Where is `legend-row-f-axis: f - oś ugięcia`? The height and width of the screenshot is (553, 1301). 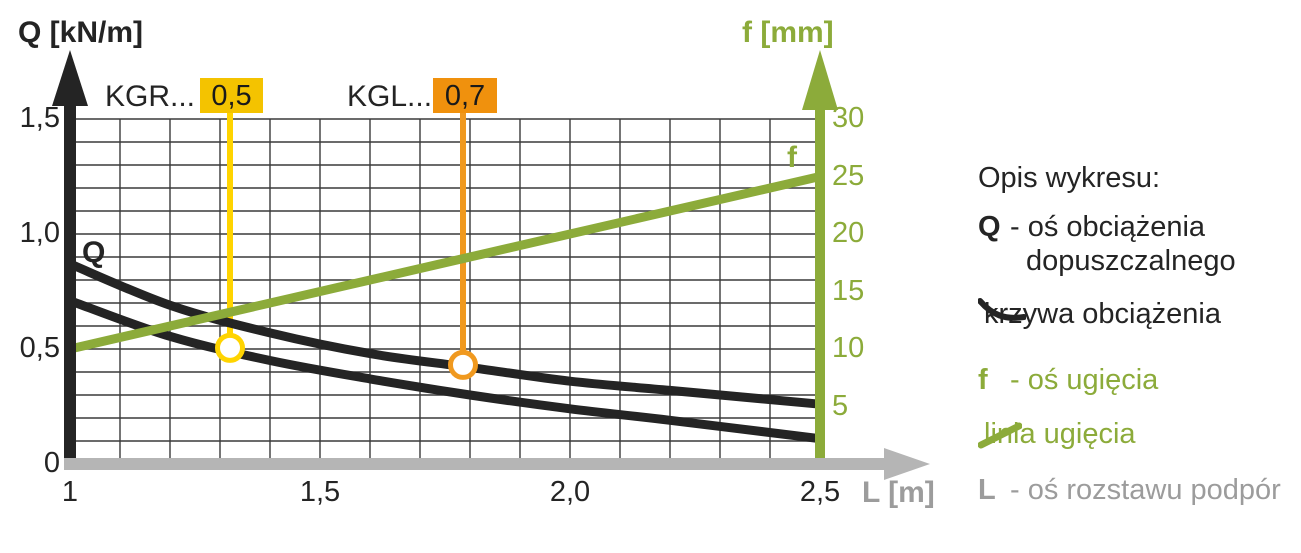
legend-row-f-axis: f - oś ugięcia is located at coordinates (1068, 380).